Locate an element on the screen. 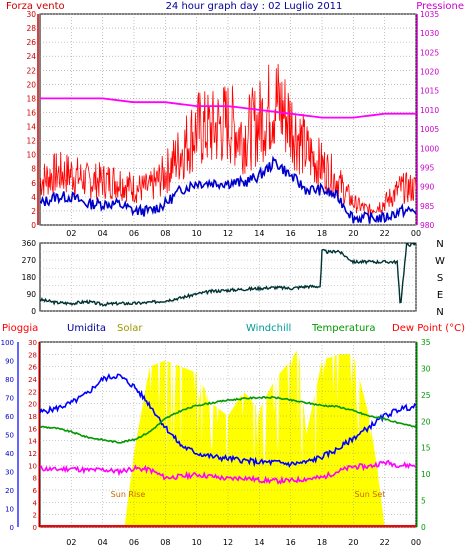  left-tick-label: 8 is located at coordinates (33, 169).